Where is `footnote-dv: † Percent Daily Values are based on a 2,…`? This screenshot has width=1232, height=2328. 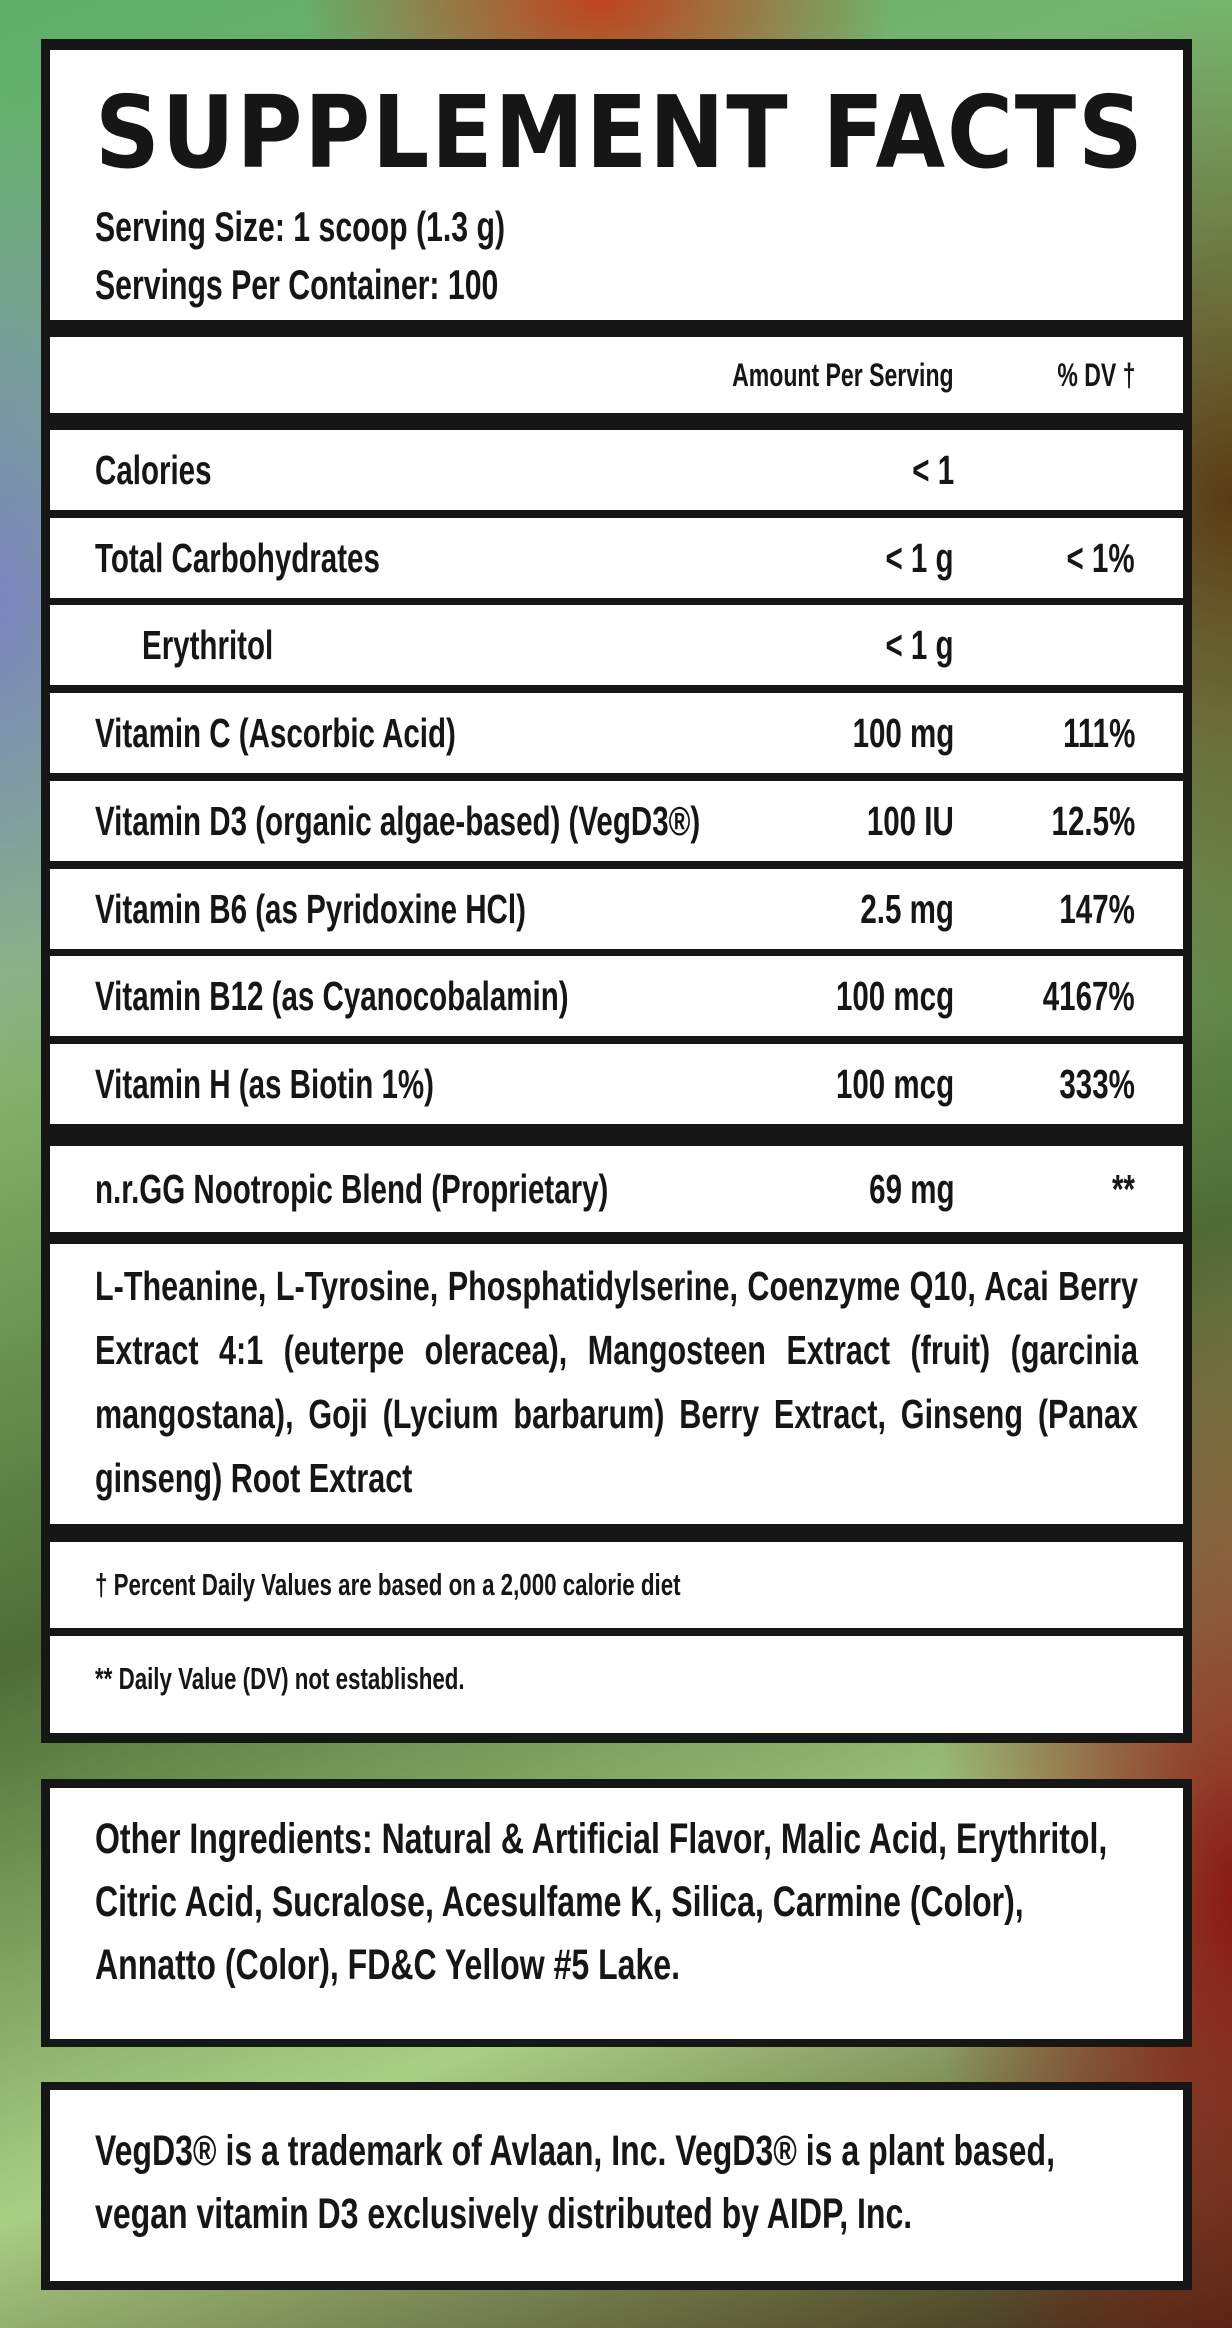
footnote-dv: † Percent Daily Values are based on a 2,… is located at coordinates (388, 1584).